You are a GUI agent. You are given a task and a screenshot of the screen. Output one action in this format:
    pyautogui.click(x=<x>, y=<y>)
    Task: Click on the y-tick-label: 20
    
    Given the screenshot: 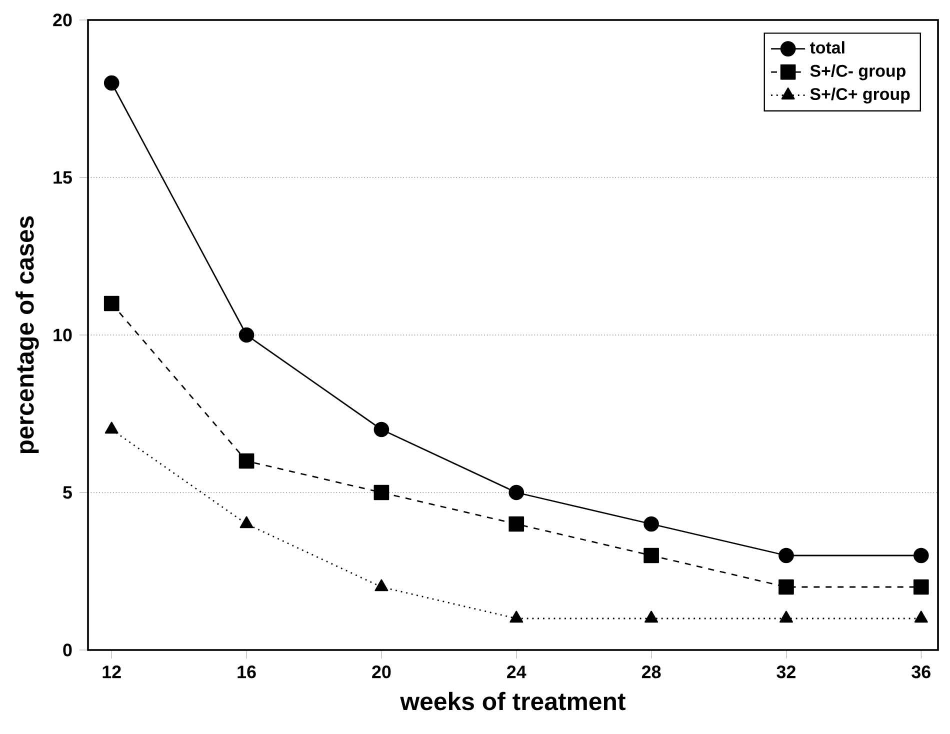 What is the action you would take?
    pyautogui.click(x=62, y=20)
    